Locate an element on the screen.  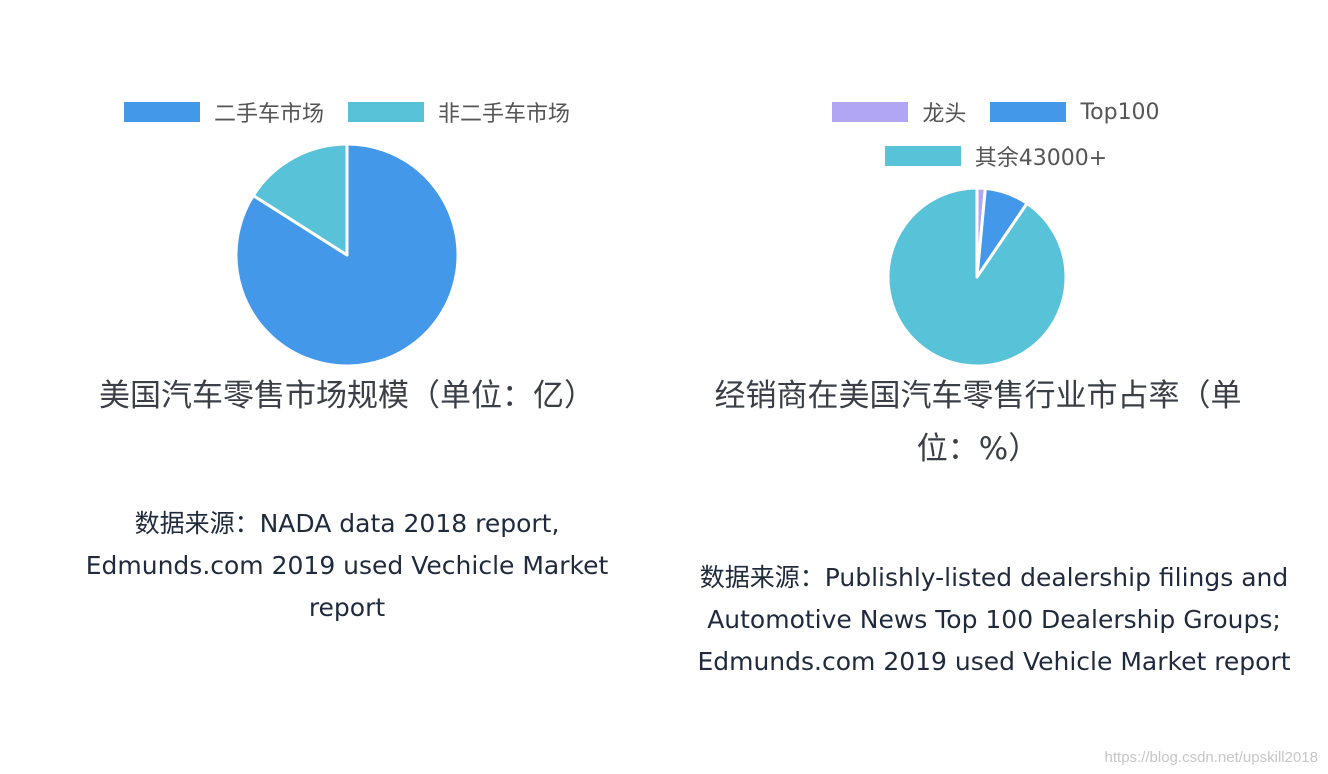
legend: 二手车市场 非二手车市场 is located at coordinates (347, 112).